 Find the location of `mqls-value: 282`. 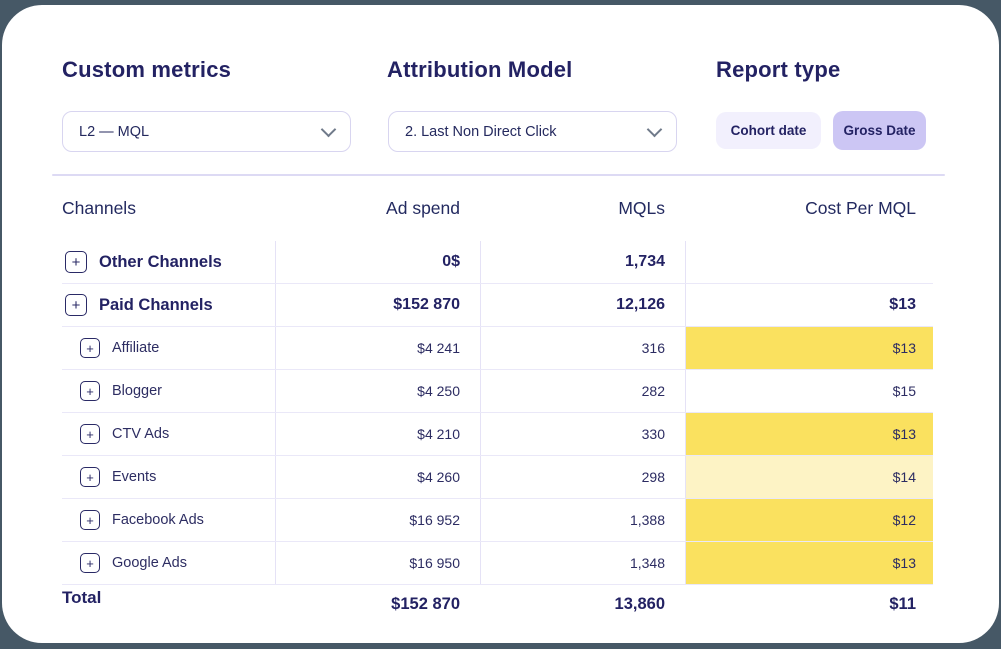

mqls-value: 282 is located at coordinates (582, 391).